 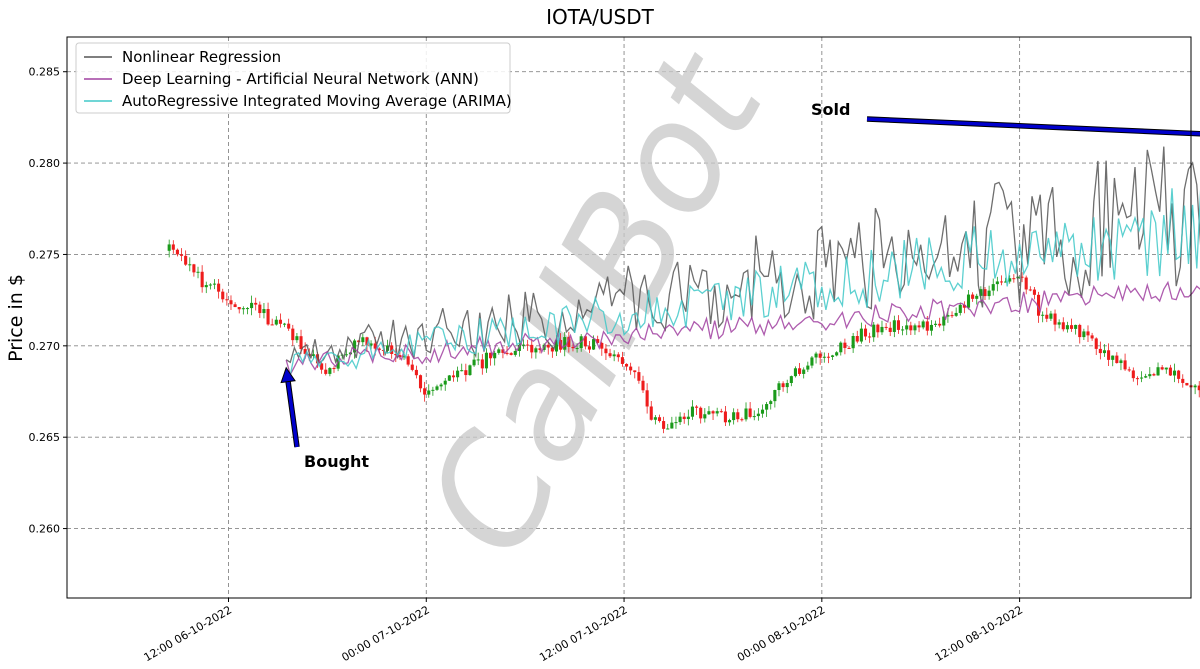 I want to click on annotation-sold: Sold, so click(x=830, y=109).